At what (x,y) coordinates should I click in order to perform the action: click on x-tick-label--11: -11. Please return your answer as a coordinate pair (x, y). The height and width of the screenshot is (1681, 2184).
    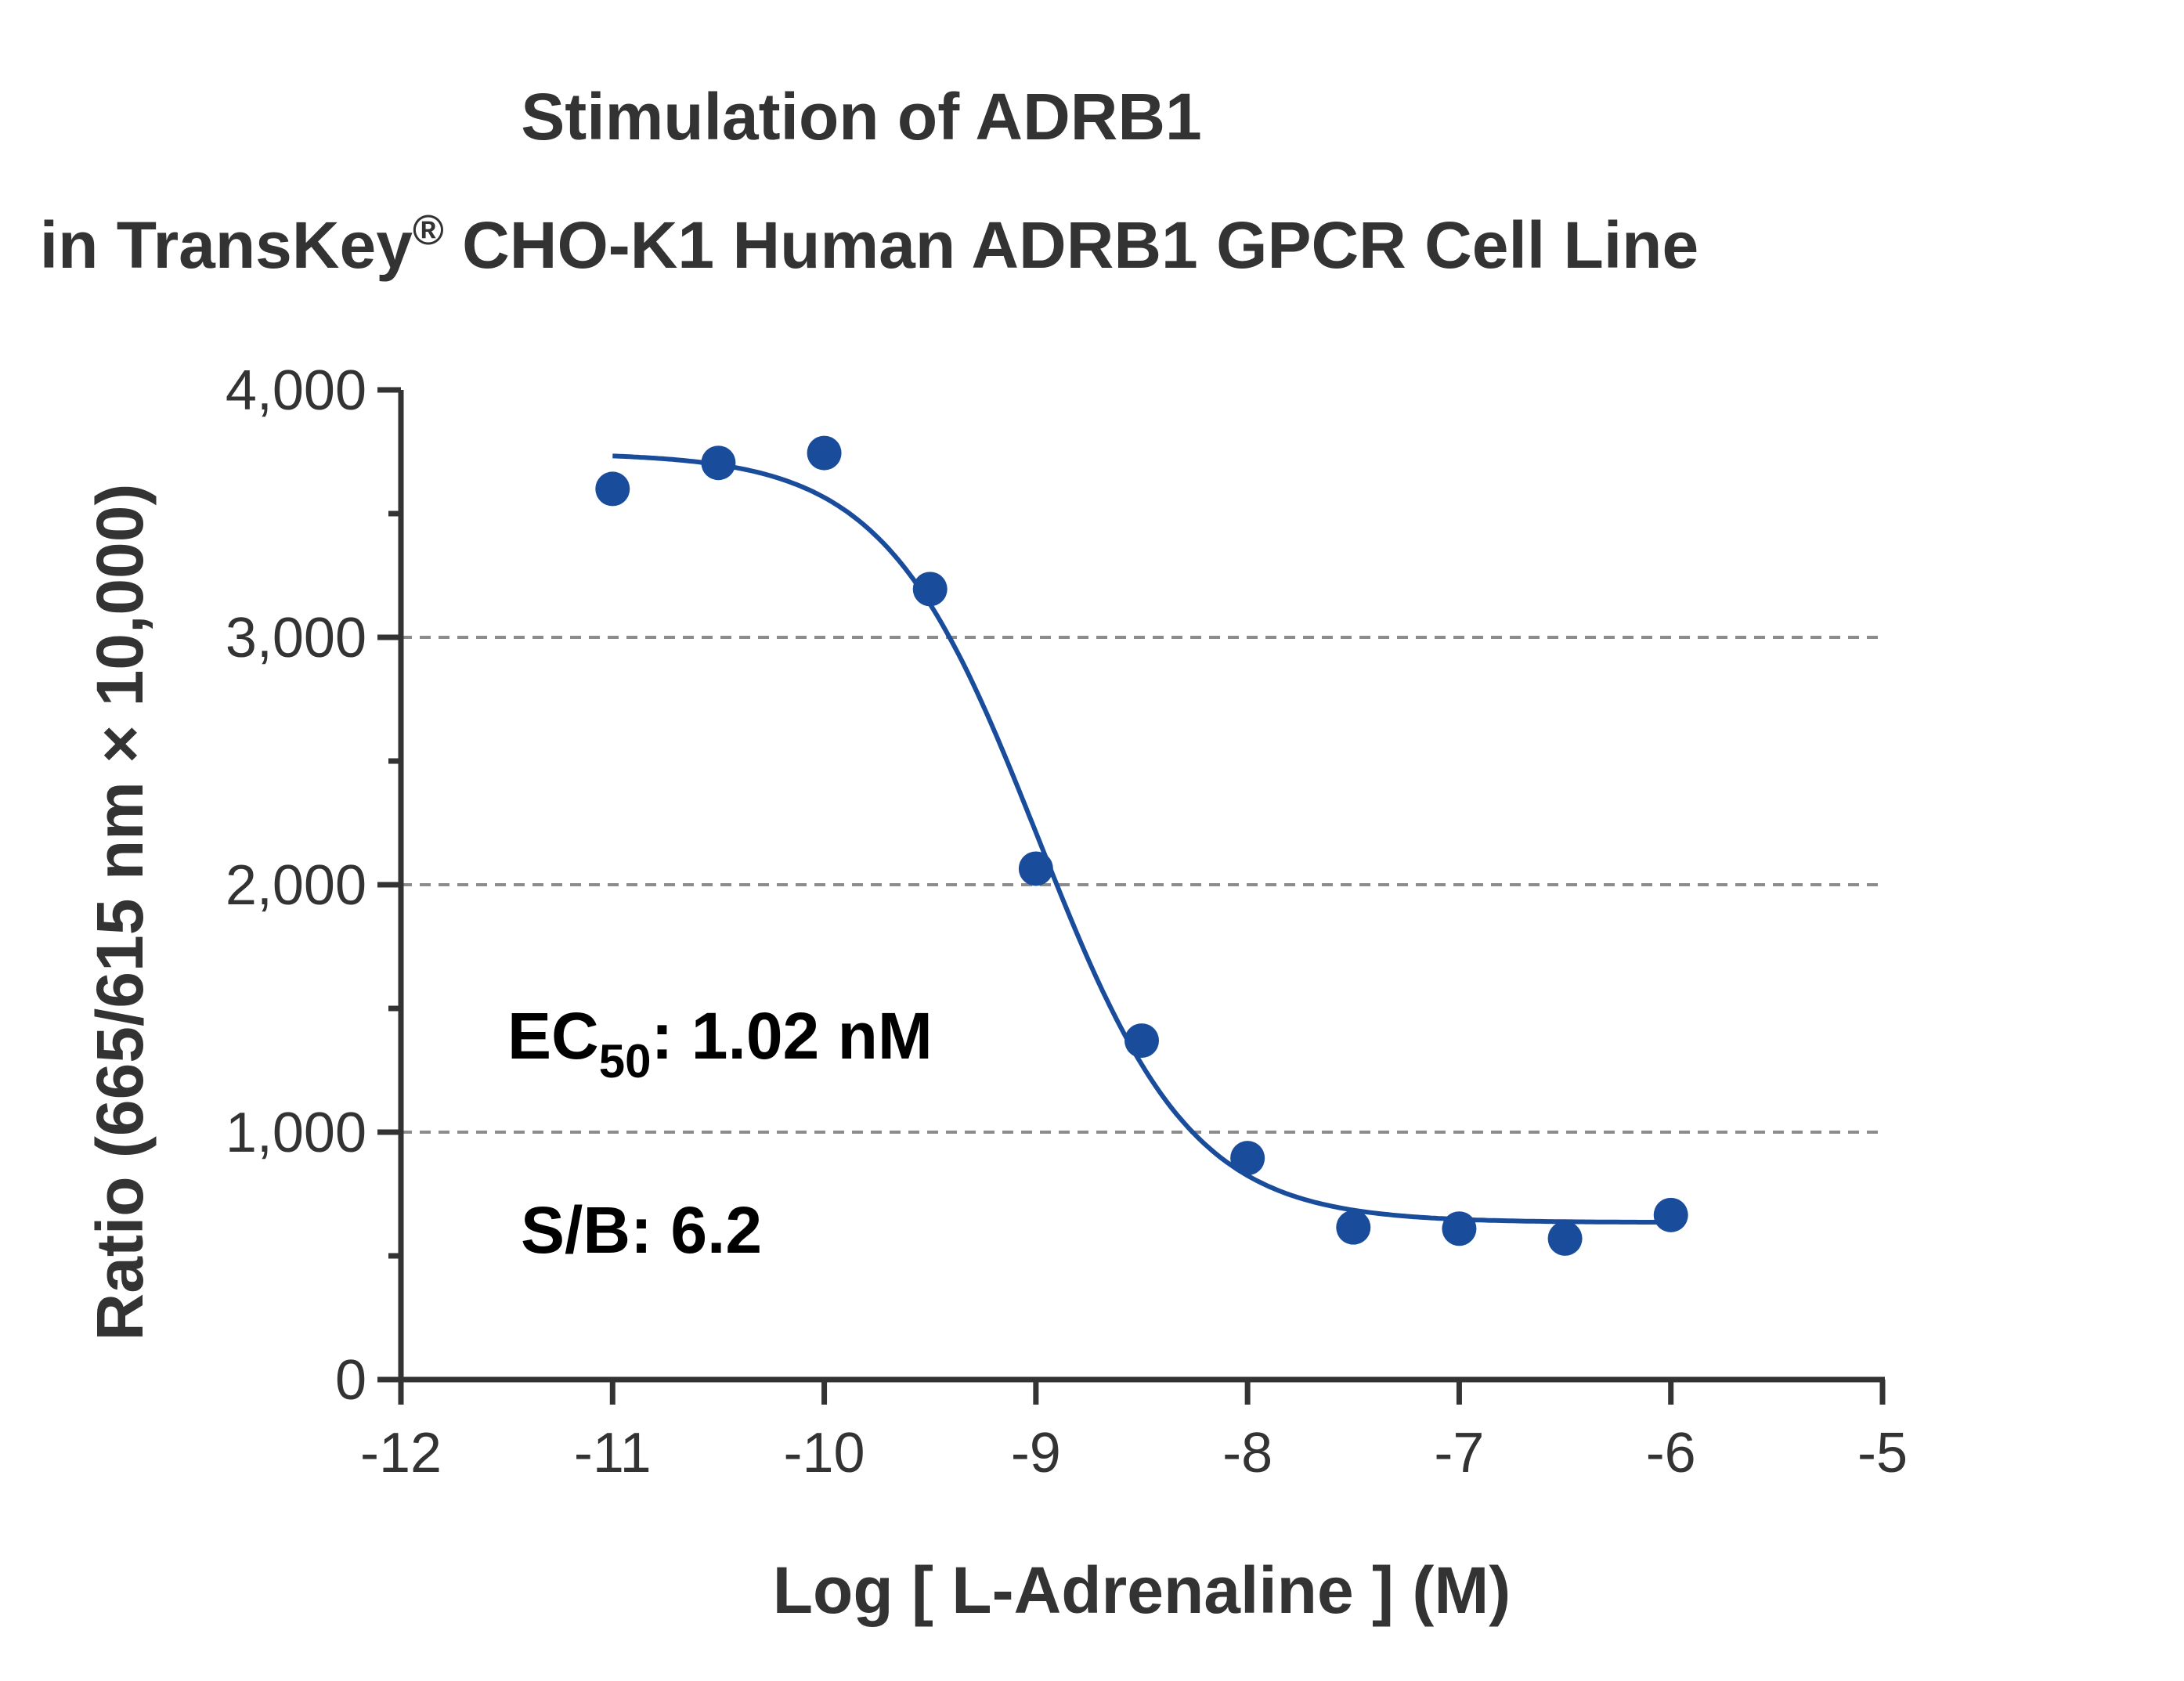
    Looking at the image, I should click on (613, 1453).